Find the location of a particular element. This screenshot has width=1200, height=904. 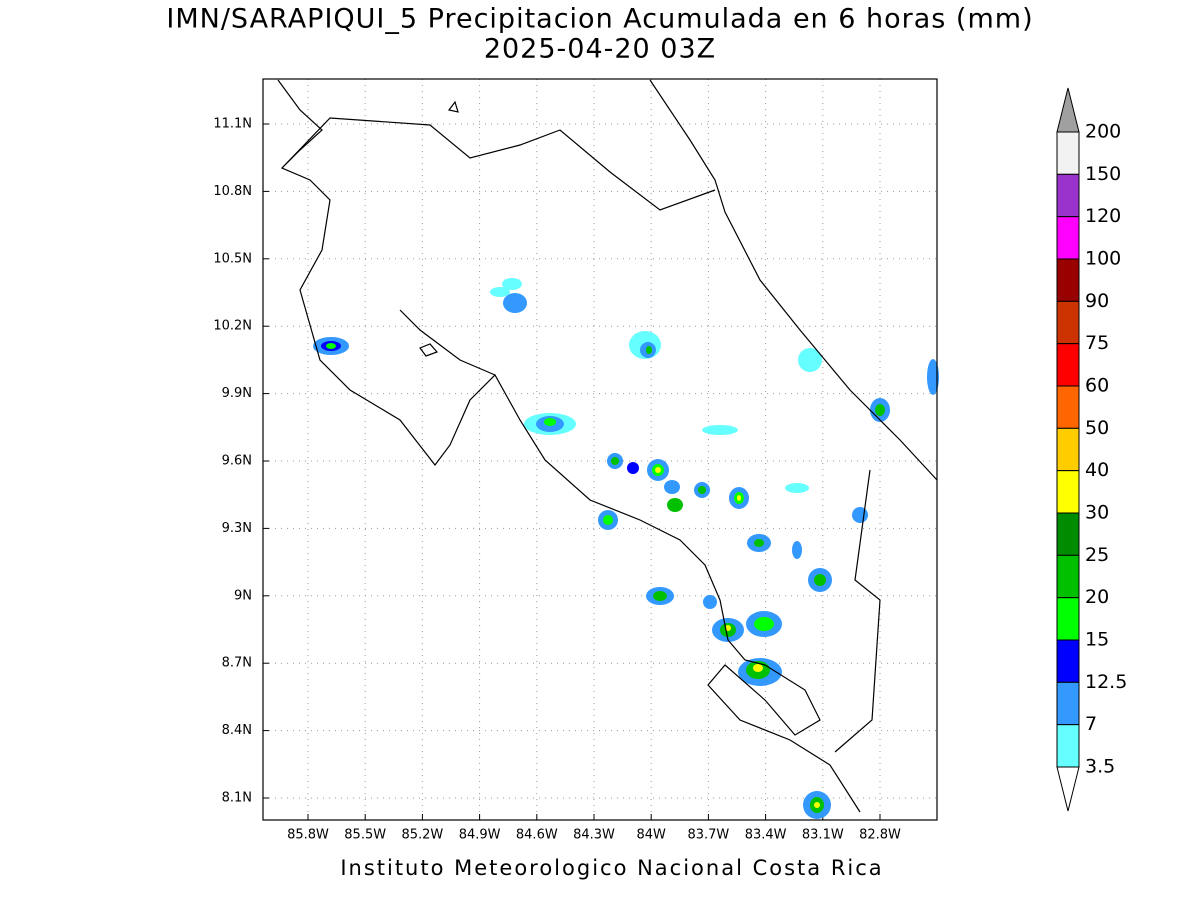

x-tick-label: 84.6W is located at coordinates (537, 835).